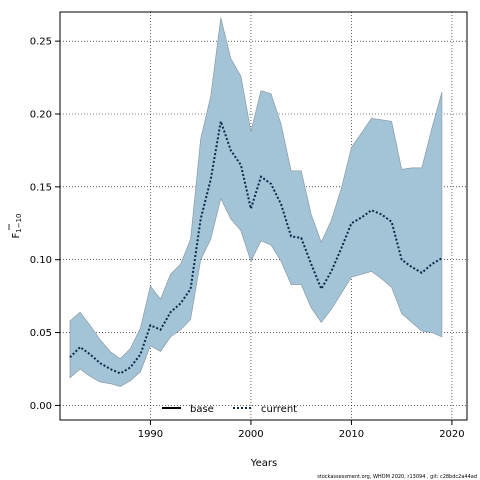 The width and height of the screenshot is (480, 480). I want to click on y-tick-label-1: 0.05, so click(41, 333).